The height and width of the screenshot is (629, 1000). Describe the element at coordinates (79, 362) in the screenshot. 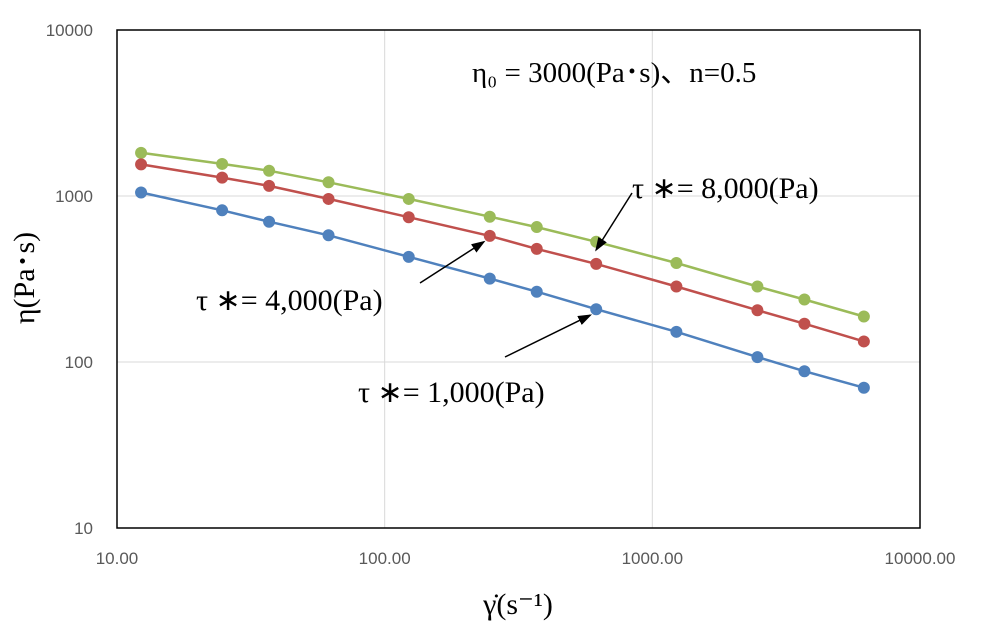

I see `y-tick-label: 100` at that location.